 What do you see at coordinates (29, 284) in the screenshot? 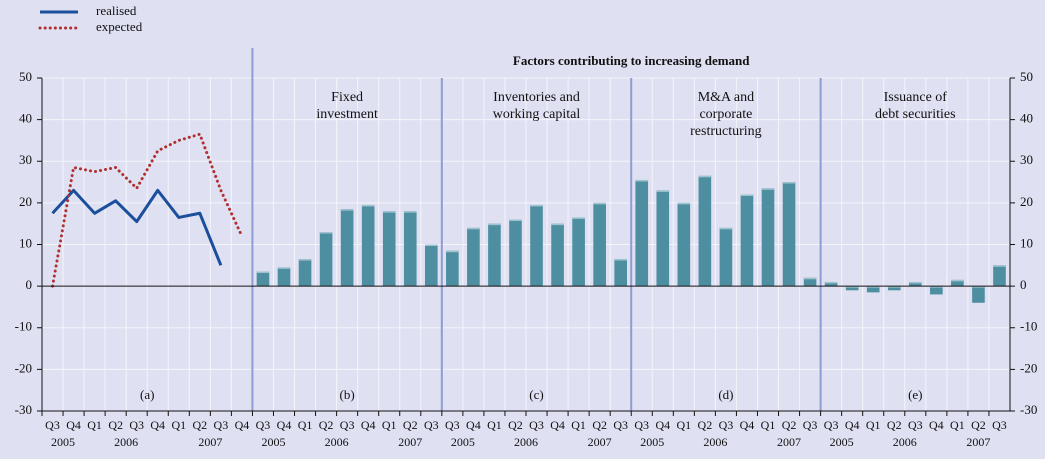
I see `y-tick-label: 0` at bounding box center [29, 284].